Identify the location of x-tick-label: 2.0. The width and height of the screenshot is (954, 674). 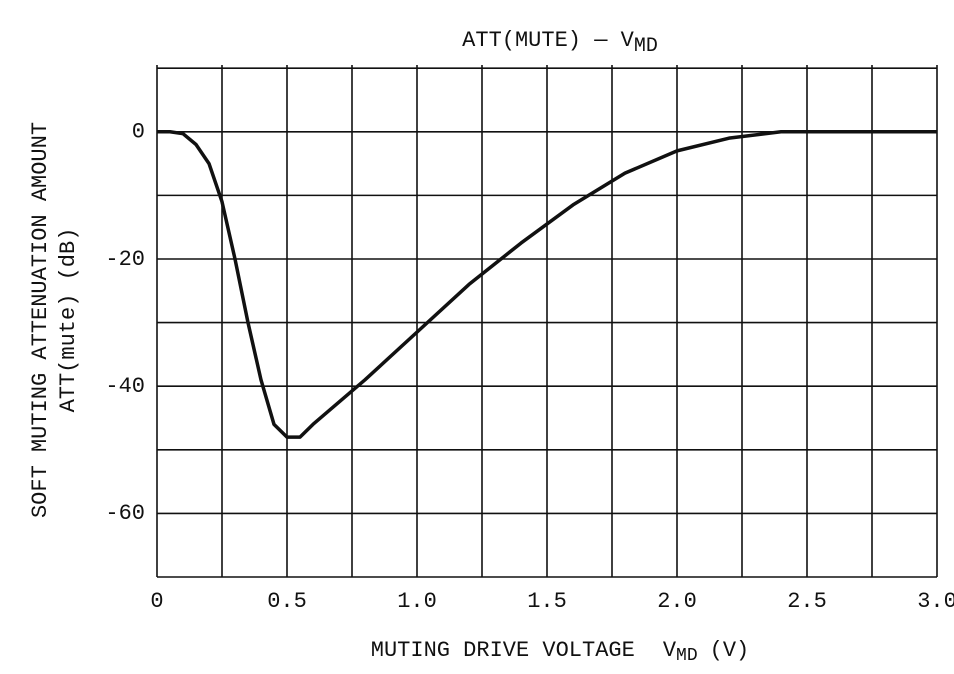
(677, 601).